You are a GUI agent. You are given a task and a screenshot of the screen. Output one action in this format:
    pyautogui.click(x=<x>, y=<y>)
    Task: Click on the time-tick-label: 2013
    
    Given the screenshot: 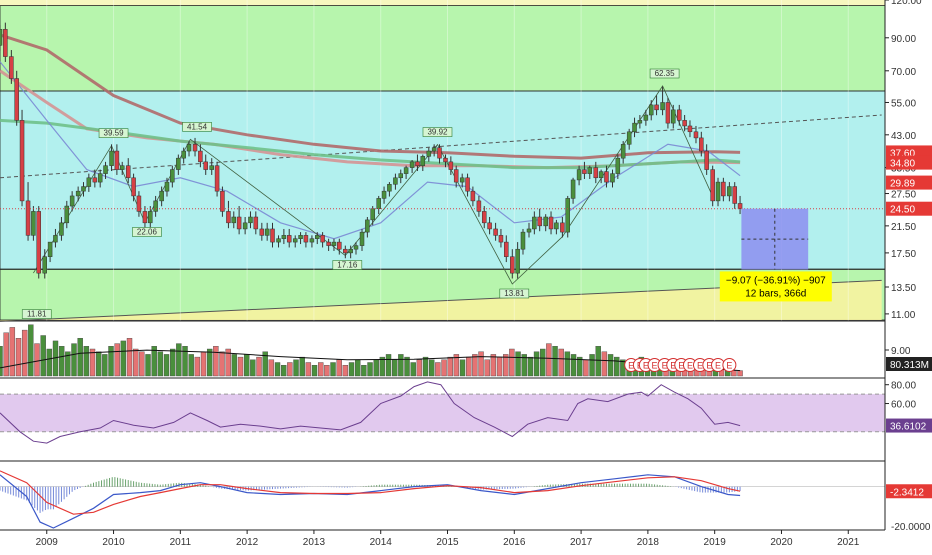 What is the action you would take?
    pyautogui.click(x=314, y=542)
    